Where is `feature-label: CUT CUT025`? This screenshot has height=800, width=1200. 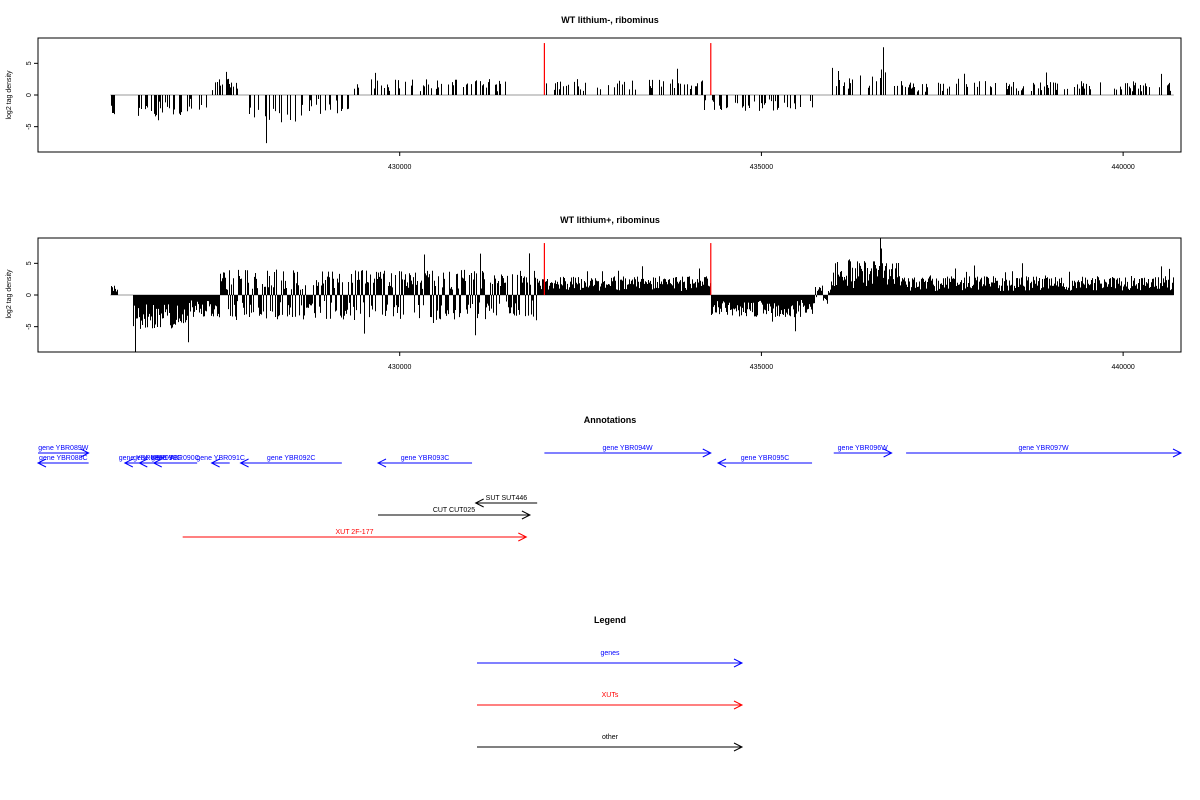
feature-label: CUT CUT025 is located at coordinates (454, 510).